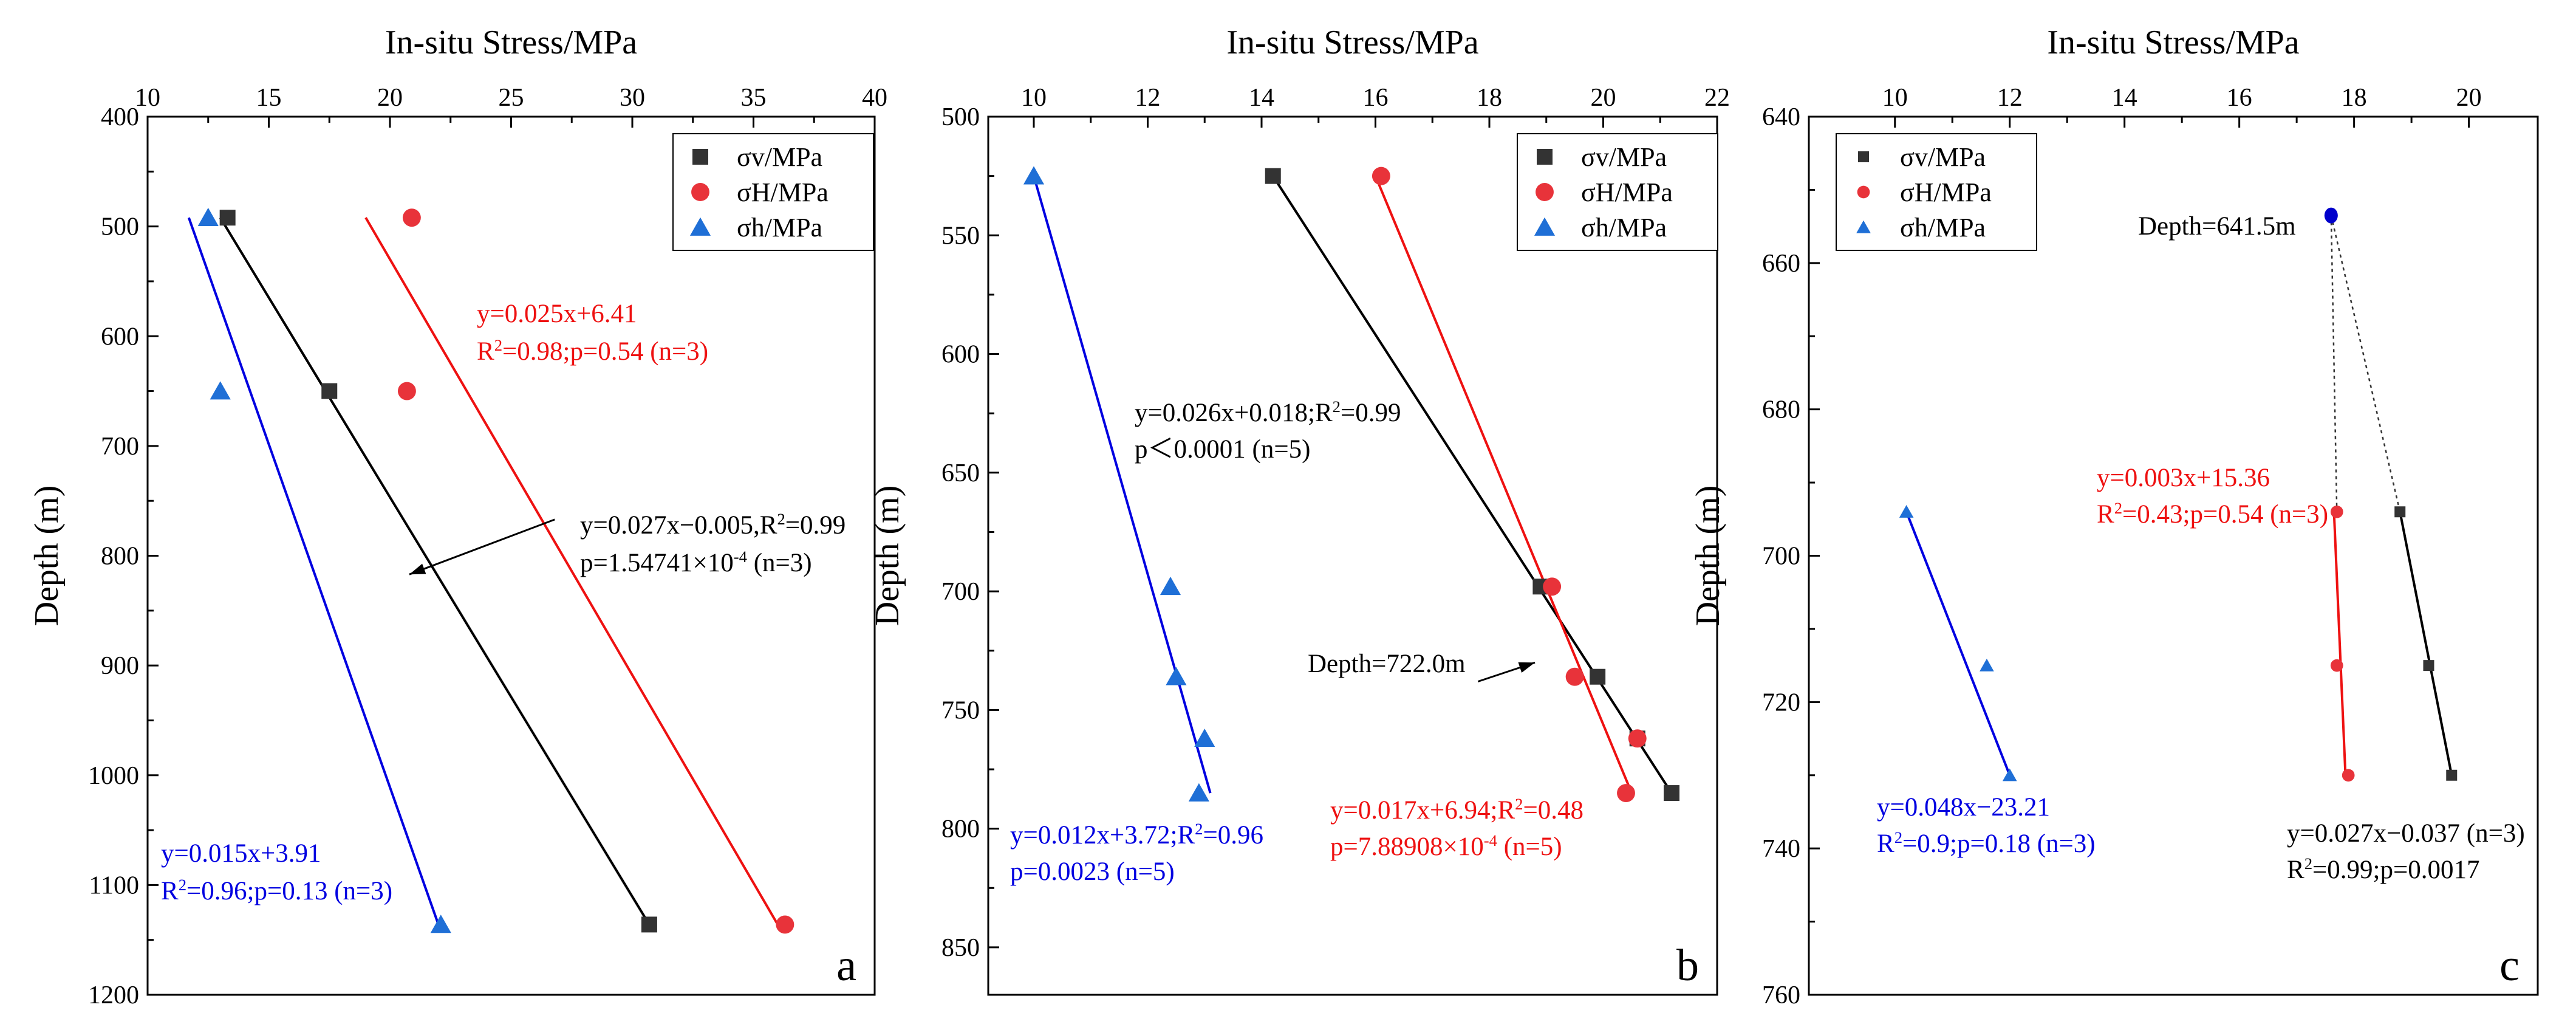  What do you see at coordinates (754, 98) in the screenshot?
I see `x-tick-label: 35` at bounding box center [754, 98].